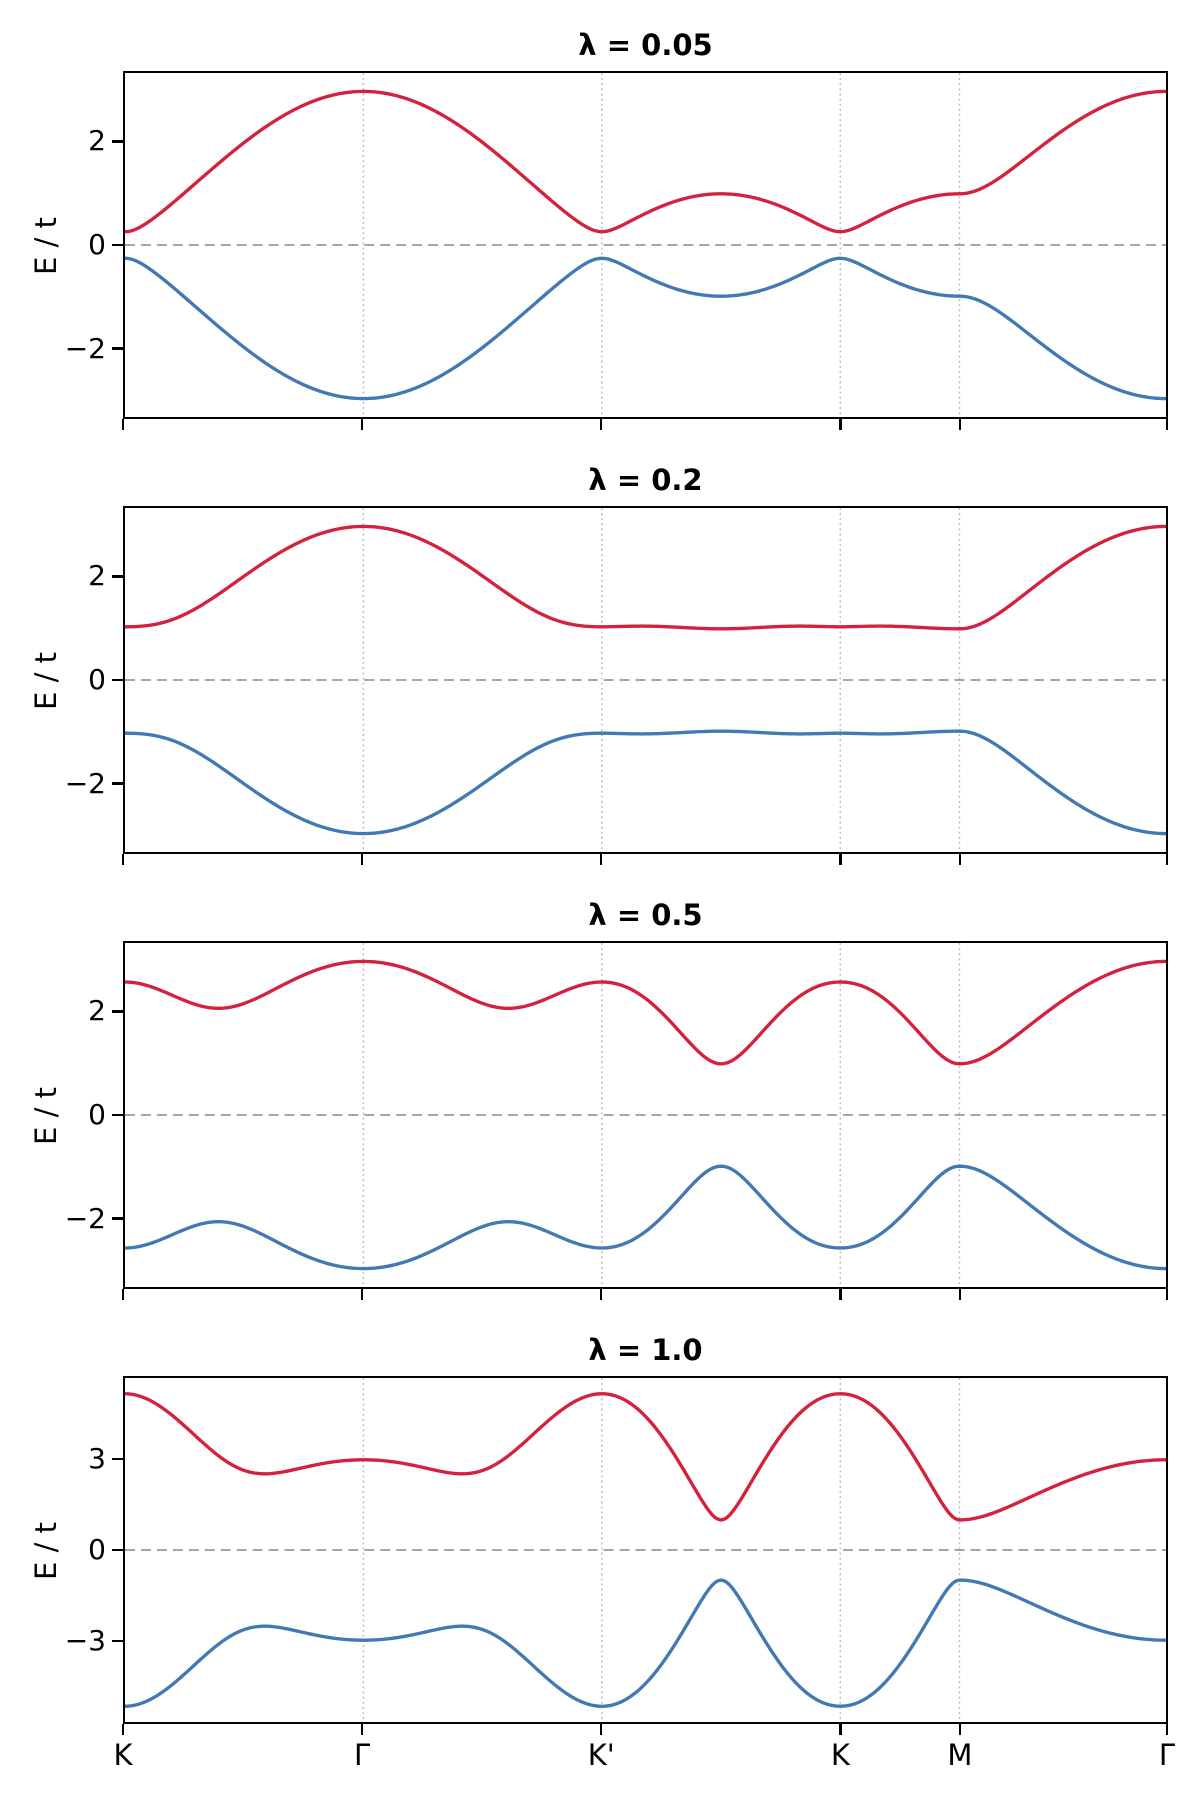  Describe the element at coordinates (645, 915) in the screenshot. I see `subplot-title: λ = 0.5` at that location.